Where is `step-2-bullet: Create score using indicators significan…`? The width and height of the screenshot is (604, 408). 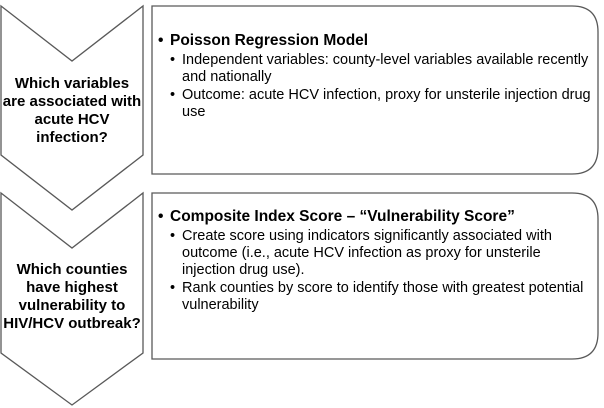
step-2-bullet: Create score using indicators significan… is located at coordinates (382, 253).